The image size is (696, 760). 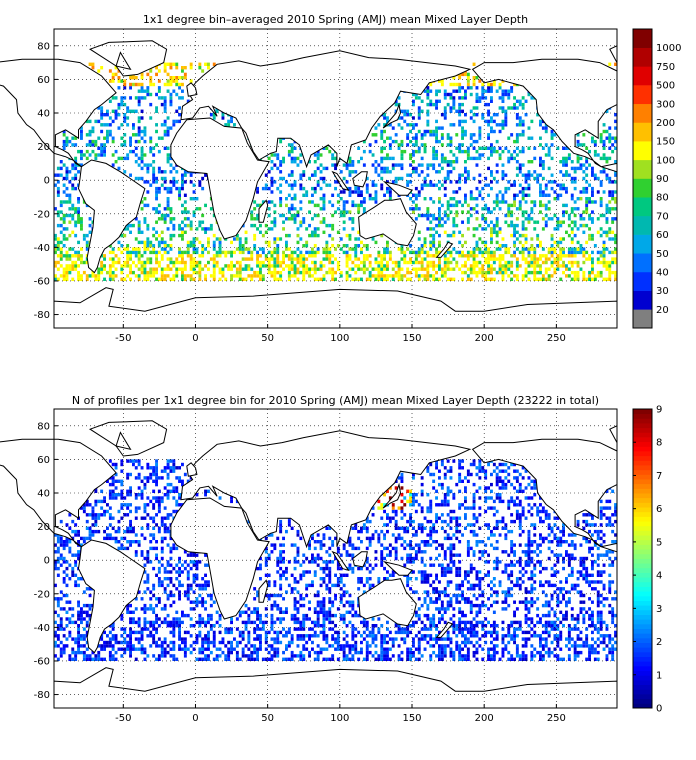 I want to click on colorbar-label: 80, so click(x=662, y=198).